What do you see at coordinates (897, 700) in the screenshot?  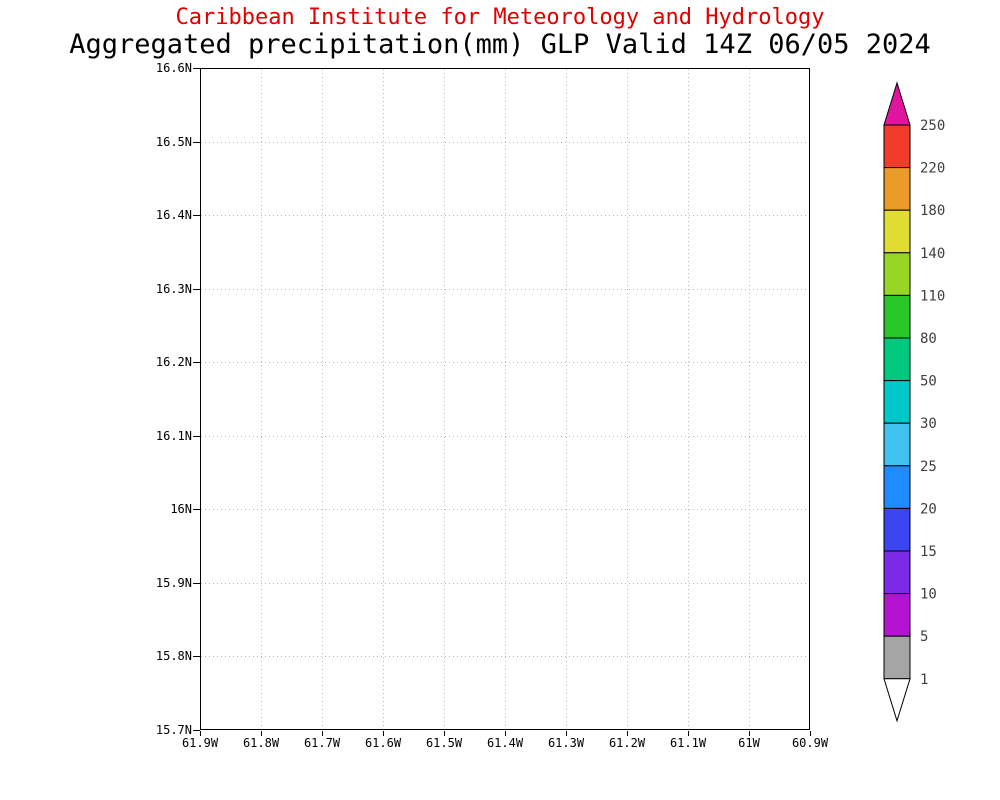 I see `colorbar-arrow-bottom` at bounding box center [897, 700].